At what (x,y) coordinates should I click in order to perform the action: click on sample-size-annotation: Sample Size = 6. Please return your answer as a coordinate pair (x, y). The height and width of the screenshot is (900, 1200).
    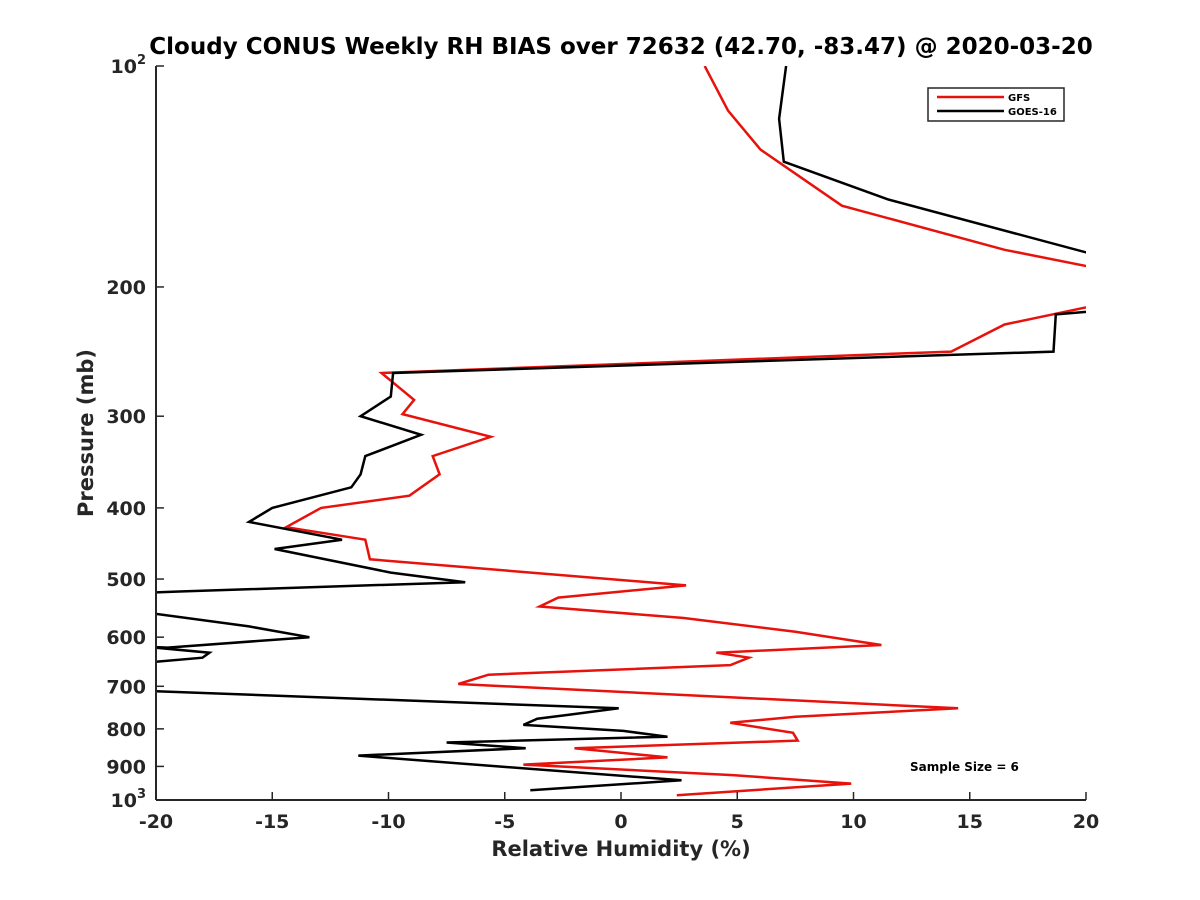
    Looking at the image, I should click on (964, 767).